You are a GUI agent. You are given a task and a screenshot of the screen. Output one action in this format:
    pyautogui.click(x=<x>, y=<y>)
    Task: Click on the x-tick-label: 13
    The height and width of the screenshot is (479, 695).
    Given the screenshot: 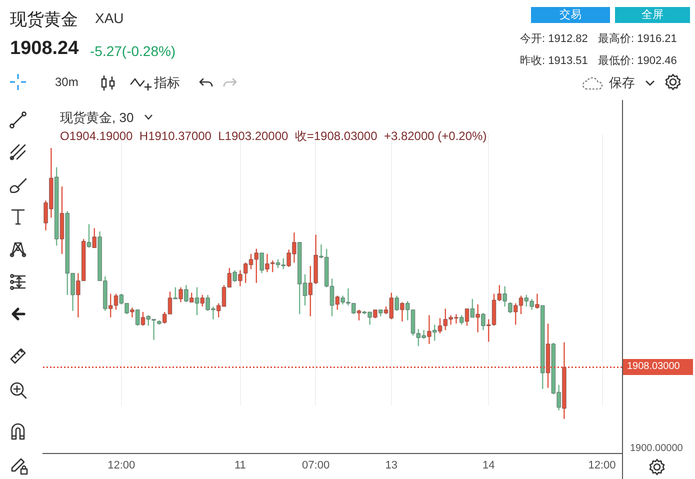 What is the action you would take?
    pyautogui.click(x=391, y=466)
    